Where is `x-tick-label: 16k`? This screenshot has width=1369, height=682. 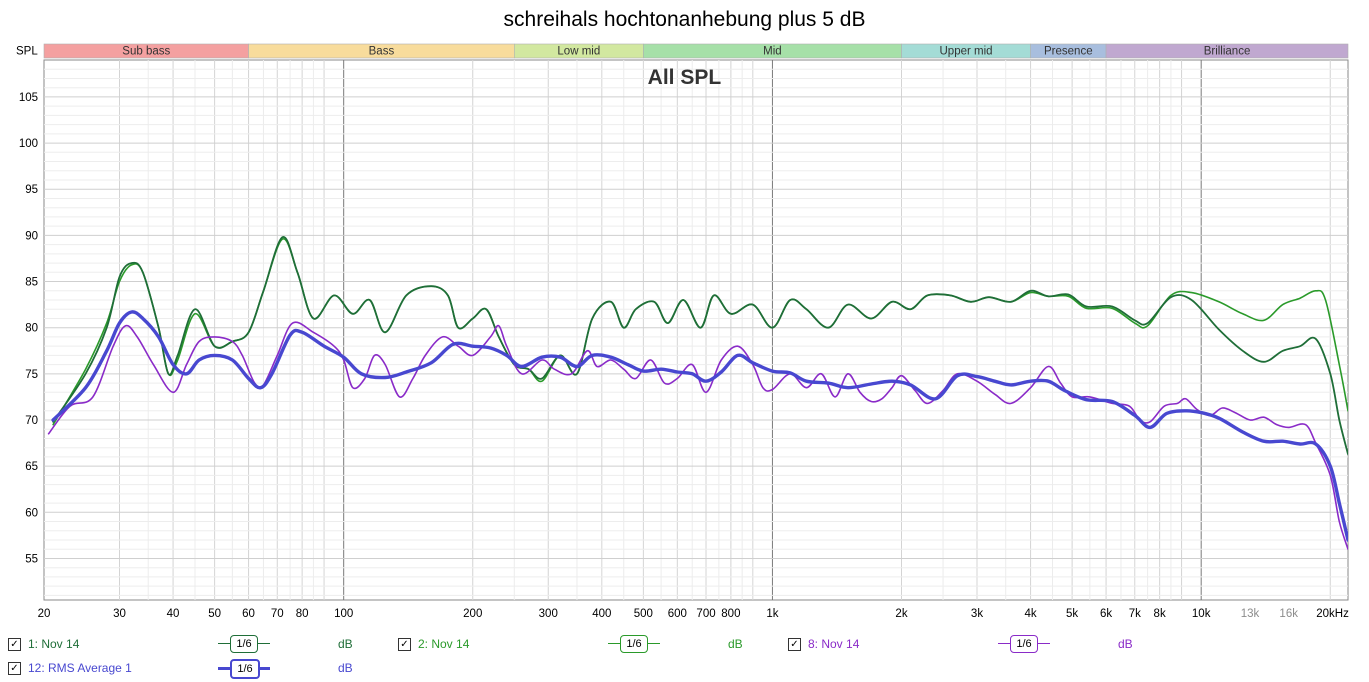 x-tick-label: 16k is located at coordinates (1288, 614).